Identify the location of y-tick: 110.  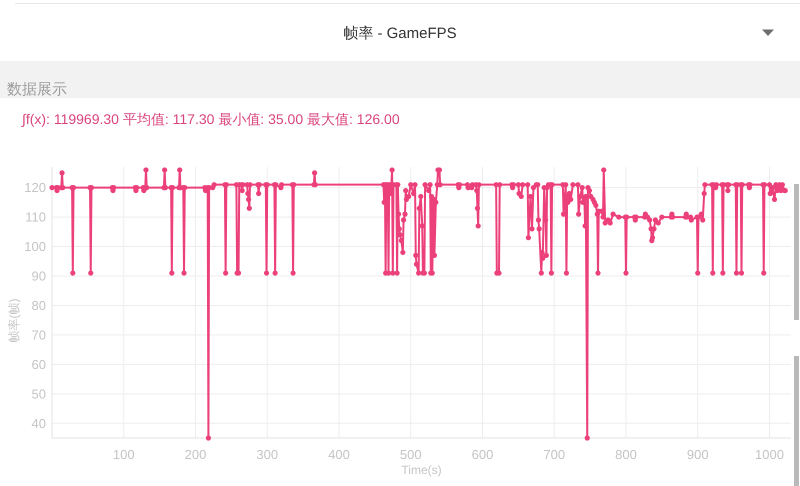
(35, 217).